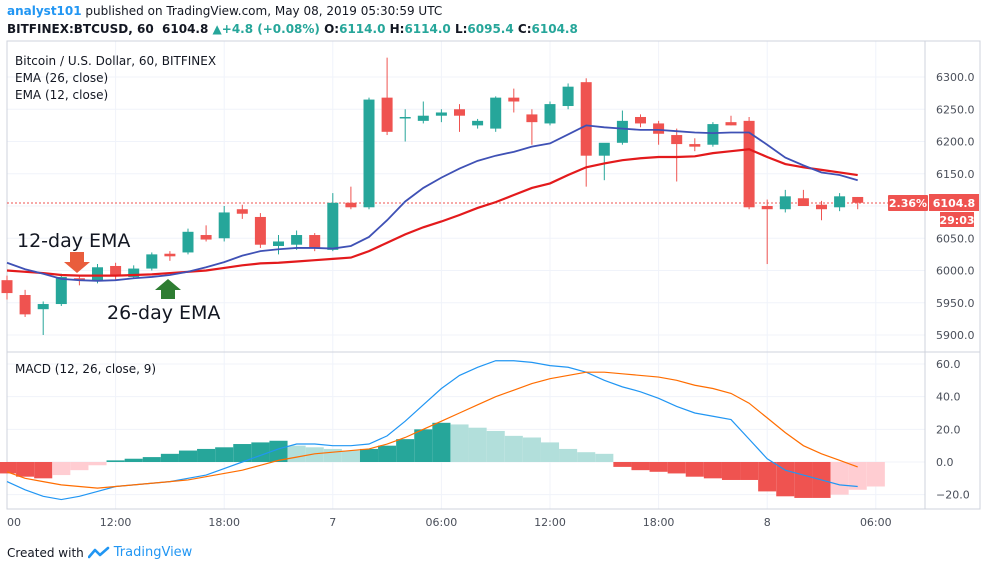 This screenshot has width=987, height=571. What do you see at coordinates (955, 303) in the screenshot?
I see `price-tick-label: 5950.0` at bounding box center [955, 303].